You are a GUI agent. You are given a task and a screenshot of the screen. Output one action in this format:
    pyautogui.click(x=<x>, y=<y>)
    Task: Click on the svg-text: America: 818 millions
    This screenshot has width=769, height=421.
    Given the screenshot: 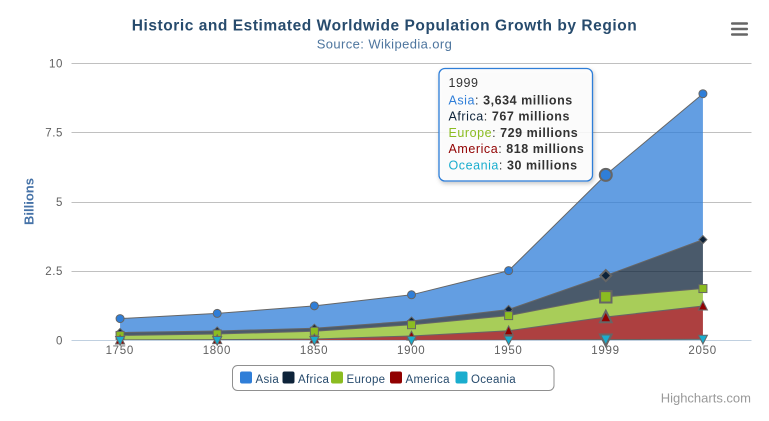 What is the action you would take?
    pyautogui.click(x=517, y=149)
    